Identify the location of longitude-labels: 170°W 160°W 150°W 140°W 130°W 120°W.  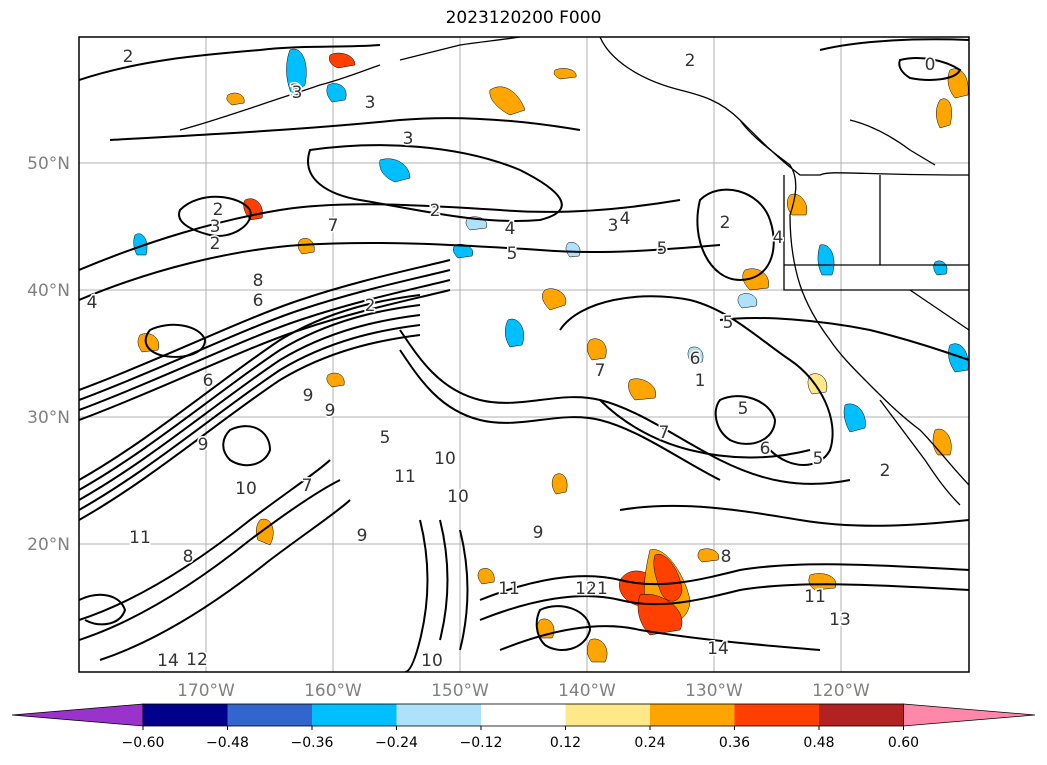
(523, 691).